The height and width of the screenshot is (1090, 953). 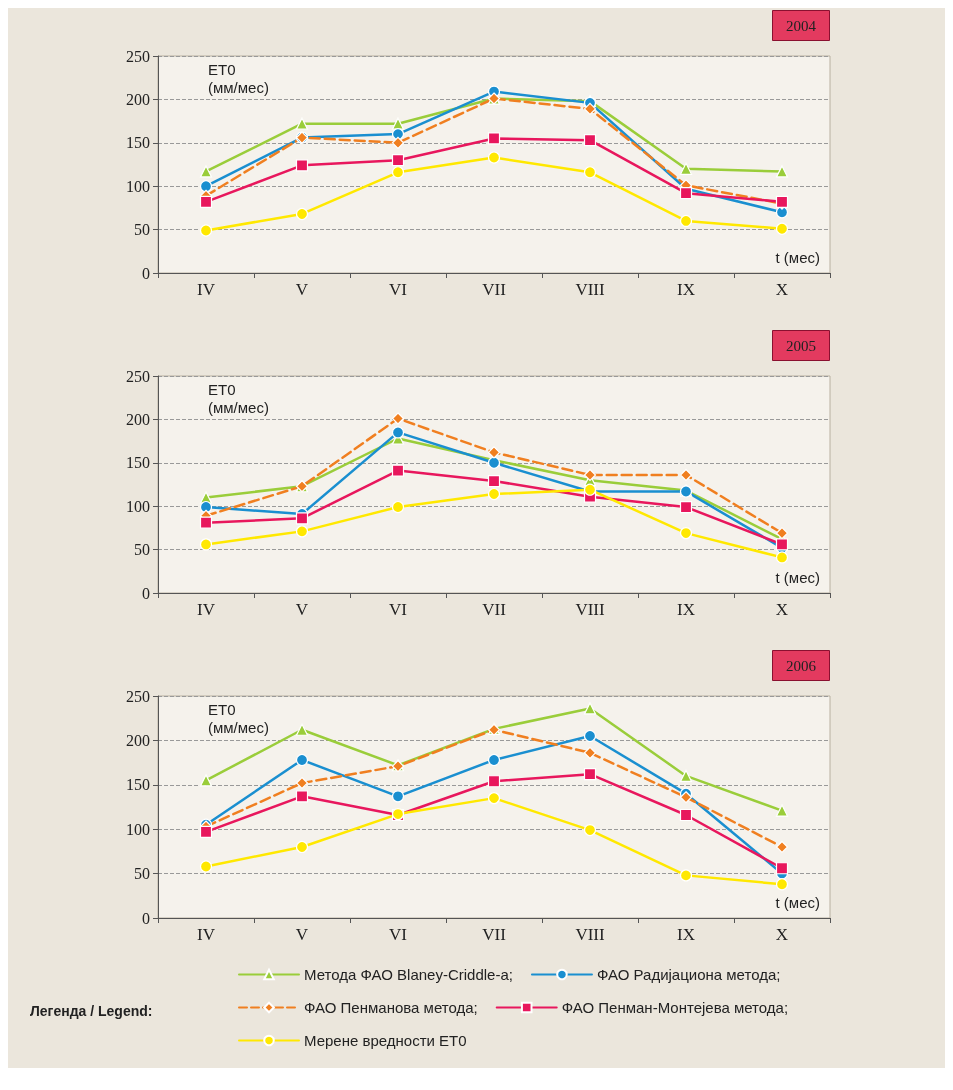 I want to click on legend-title: Легенда / Legend:, so click(x=91, y=1011).